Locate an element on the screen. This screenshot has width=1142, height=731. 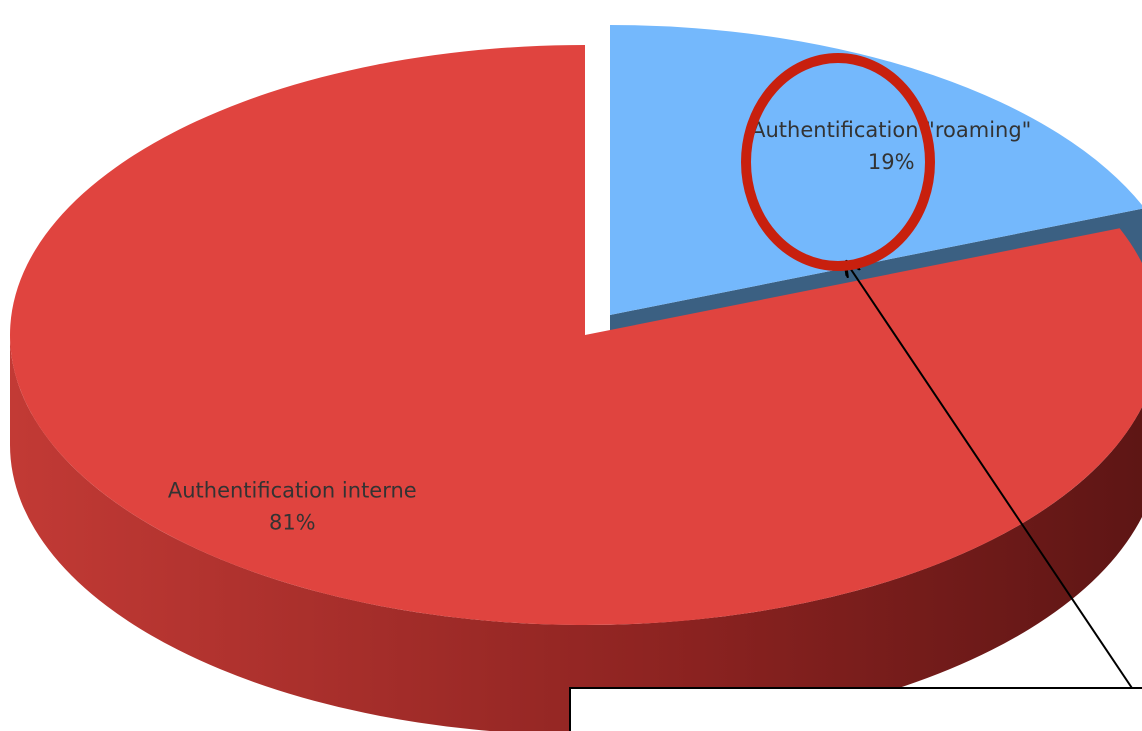
slice-label: Authentification "roaming" is located at coordinates (891, 130).